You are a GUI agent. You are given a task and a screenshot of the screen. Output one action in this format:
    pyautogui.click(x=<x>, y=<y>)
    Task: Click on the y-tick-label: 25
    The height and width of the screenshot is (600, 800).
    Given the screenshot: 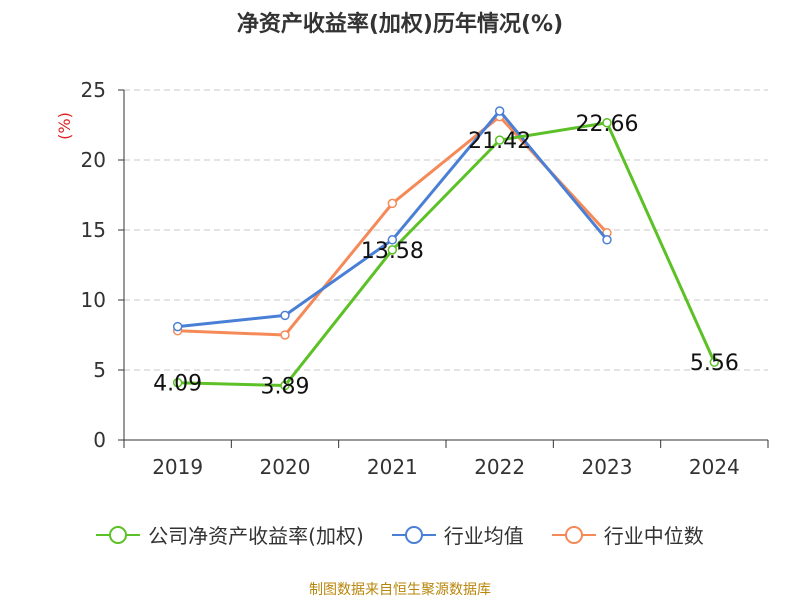 What is the action you would take?
    pyautogui.click(x=93, y=90)
    